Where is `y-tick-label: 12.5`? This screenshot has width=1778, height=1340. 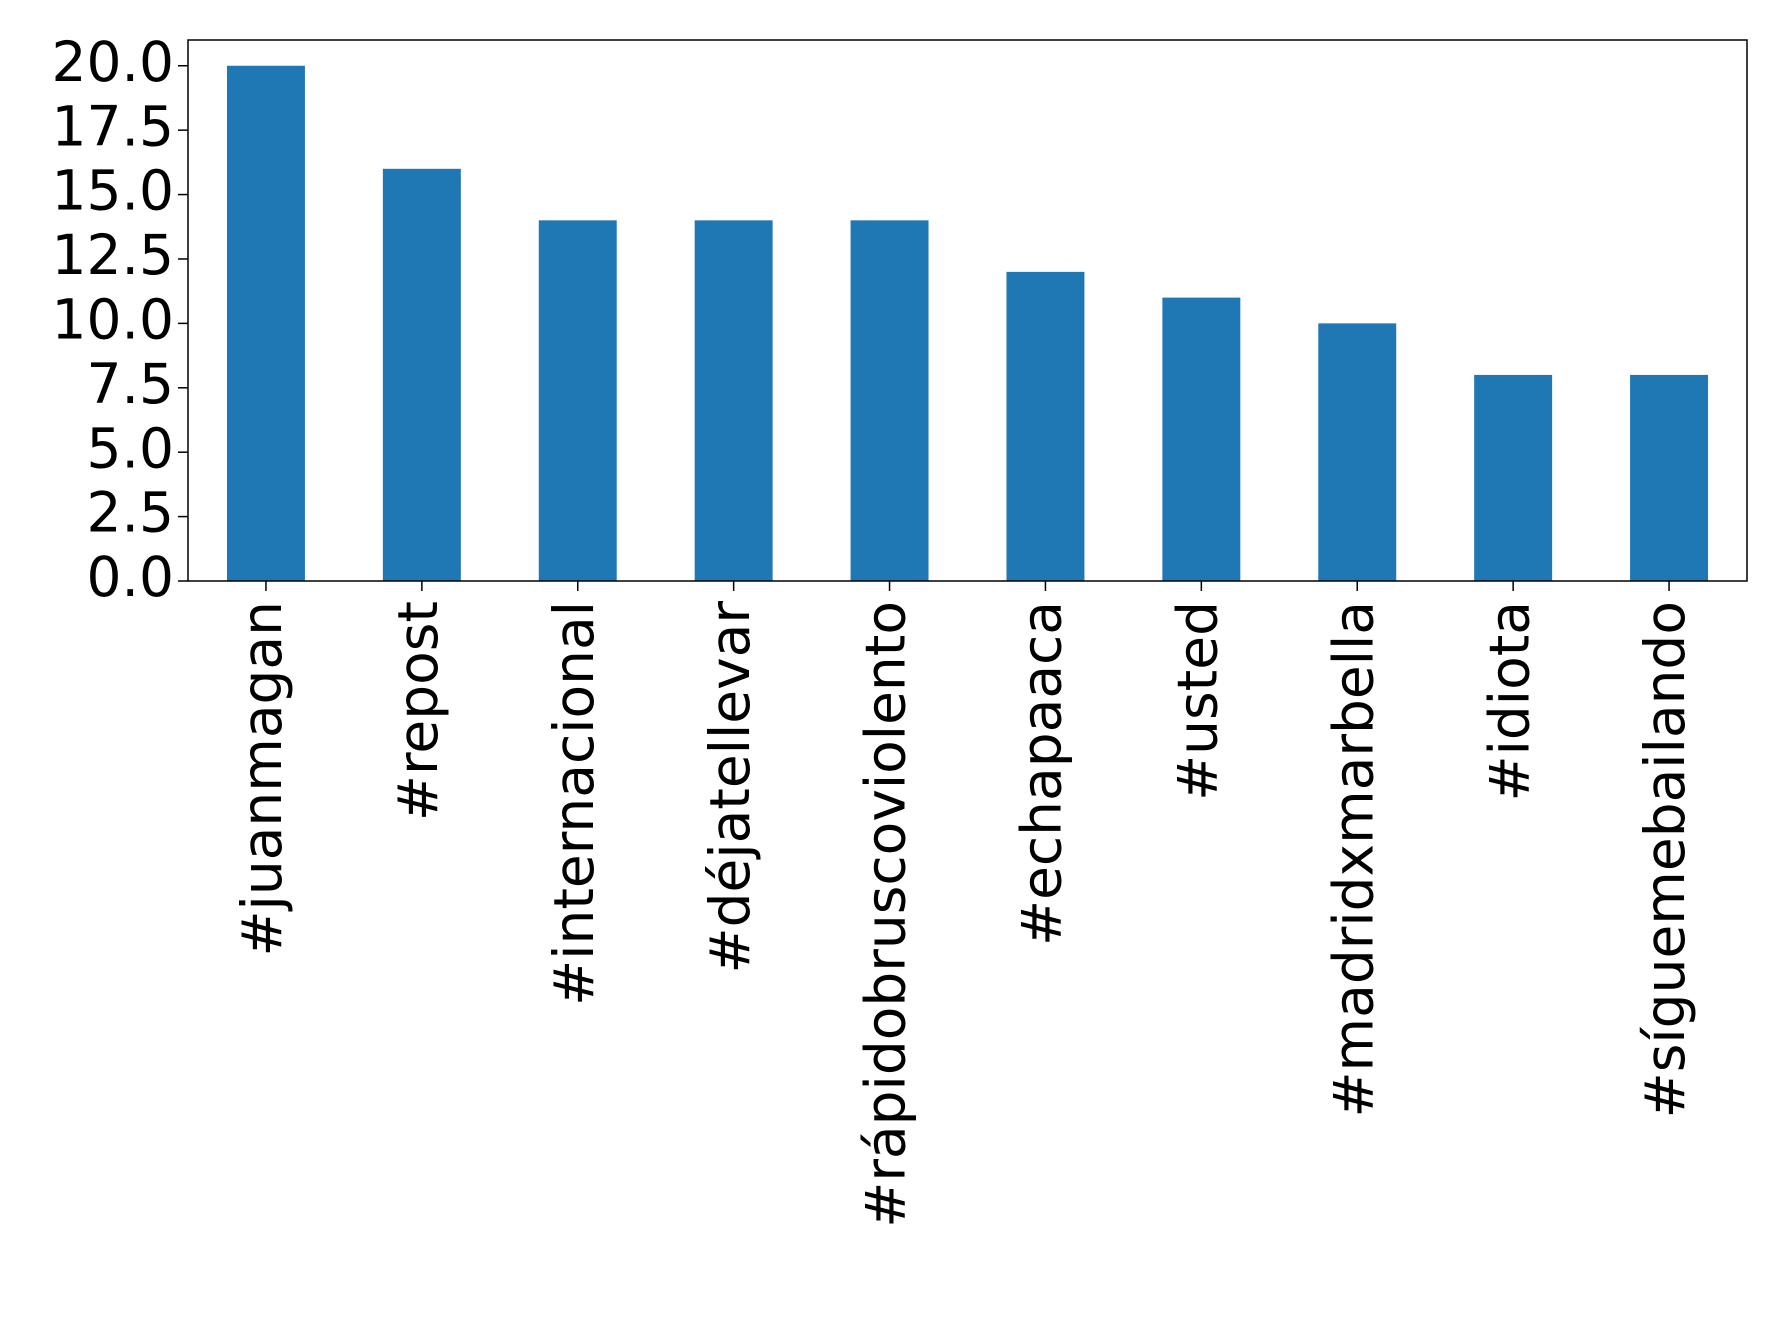
y-tick-label: 12.5 is located at coordinates (113, 255).